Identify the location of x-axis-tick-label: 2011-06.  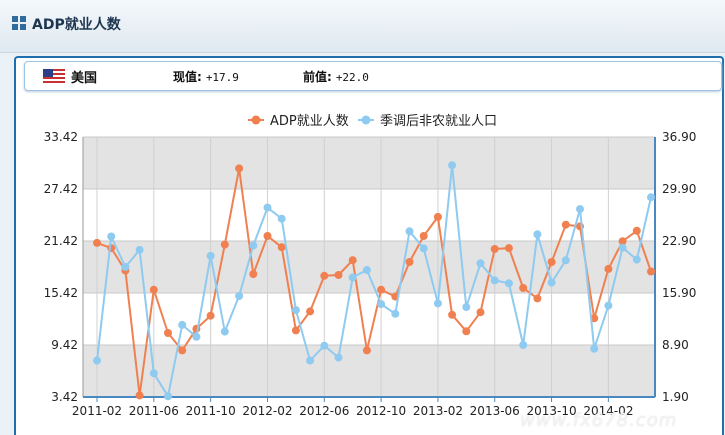
(154, 411).